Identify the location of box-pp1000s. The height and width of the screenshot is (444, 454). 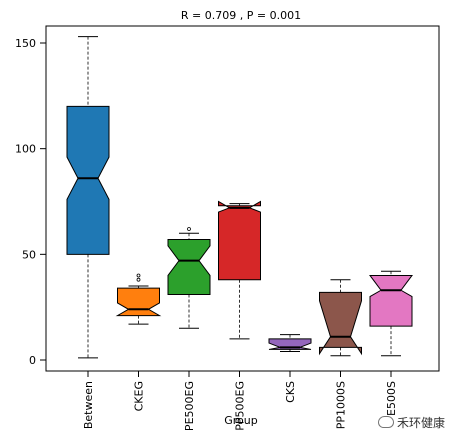
(340, 318).